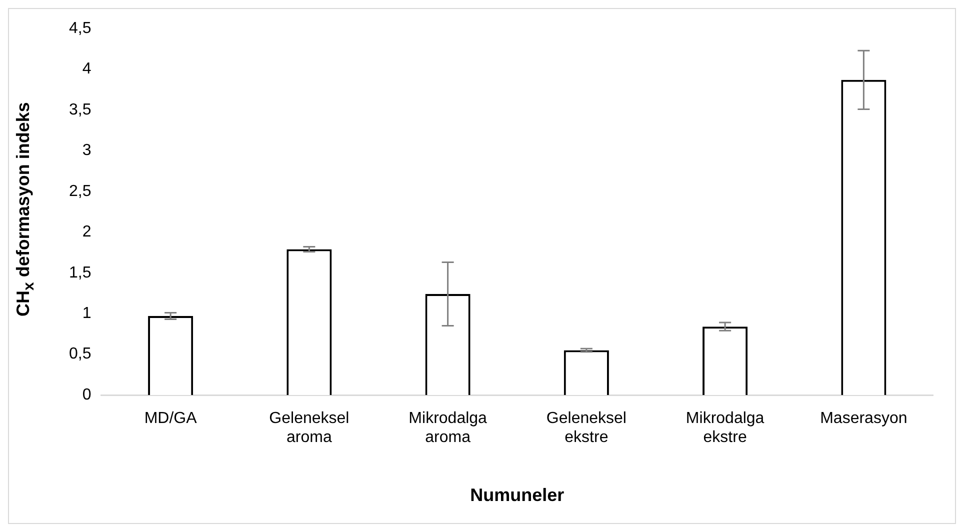 The width and height of the screenshot is (964, 532). Describe the element at coordinates (80, 29) in the screenshot. I see `y-tick-label: 4,5` at that location.